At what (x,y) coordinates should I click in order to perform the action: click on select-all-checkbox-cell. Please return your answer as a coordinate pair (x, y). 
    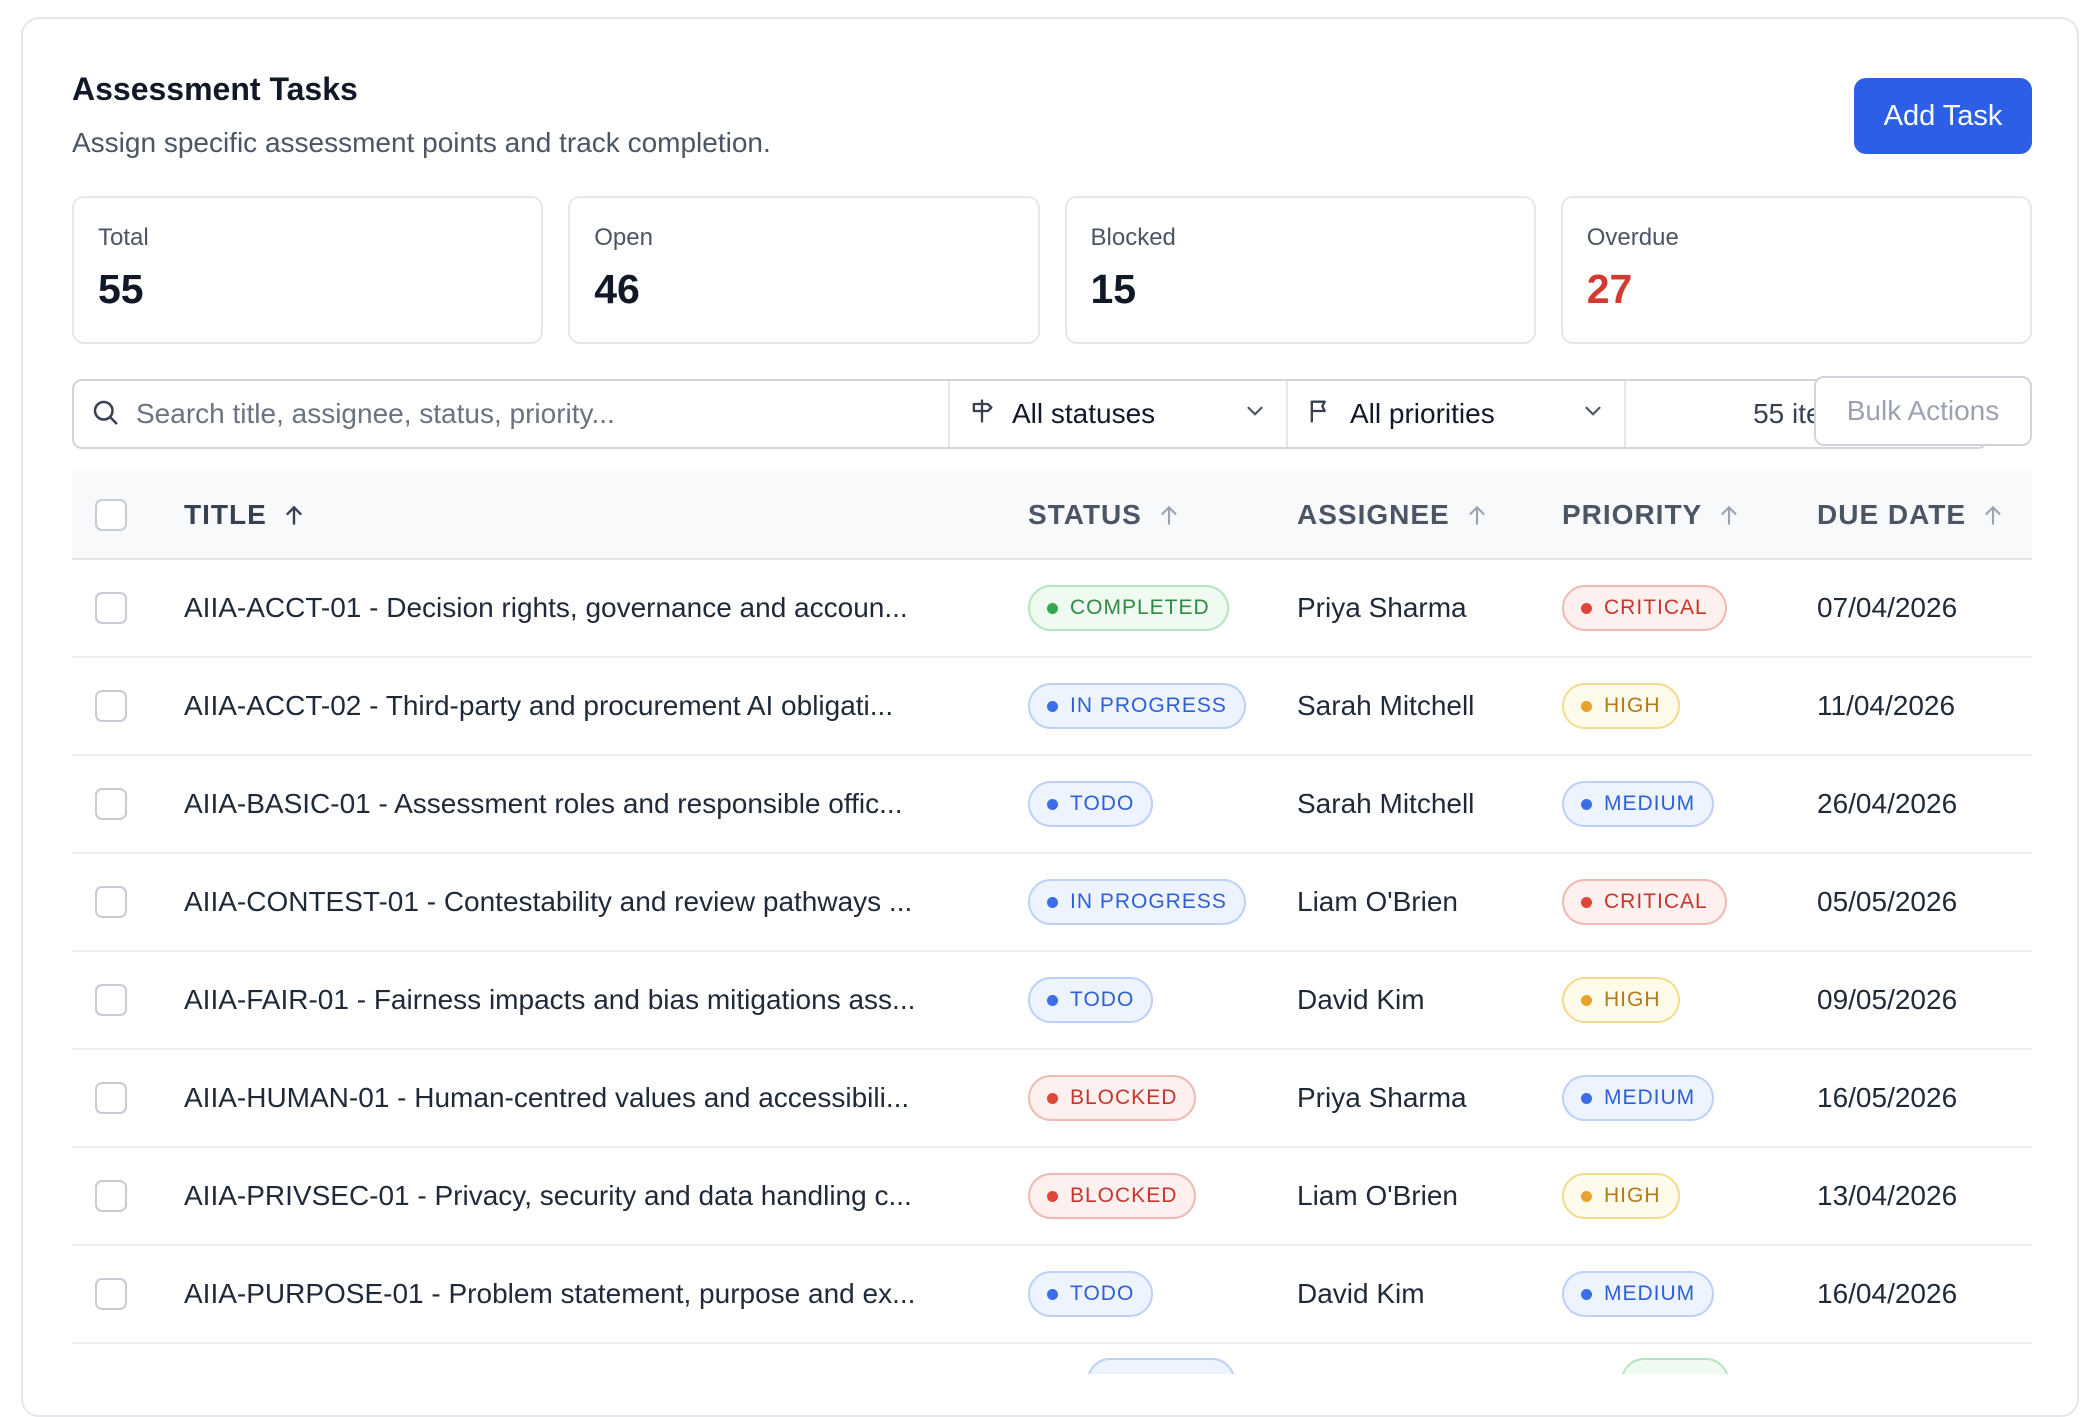
    Looking at the image, I should click on (111, 514).